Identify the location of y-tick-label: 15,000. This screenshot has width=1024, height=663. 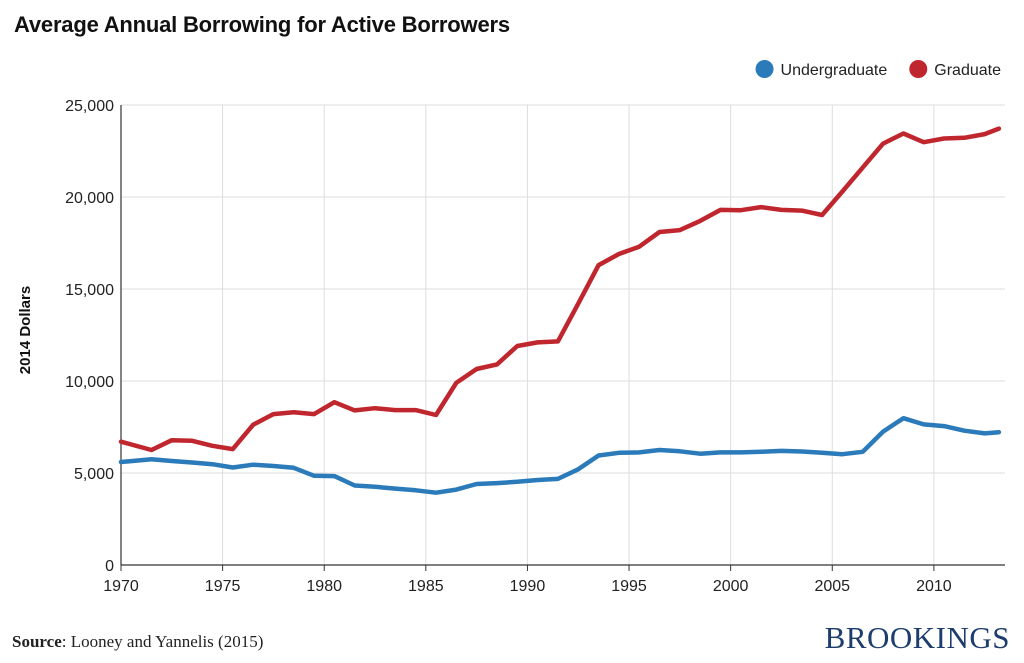
(89, 290).